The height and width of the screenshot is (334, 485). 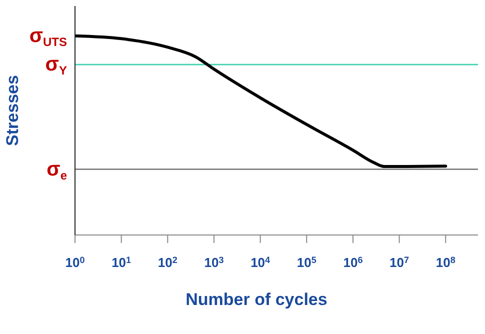 I want to click on ref-line-label: σ$_{Y}$, so click(x=56, y=66).